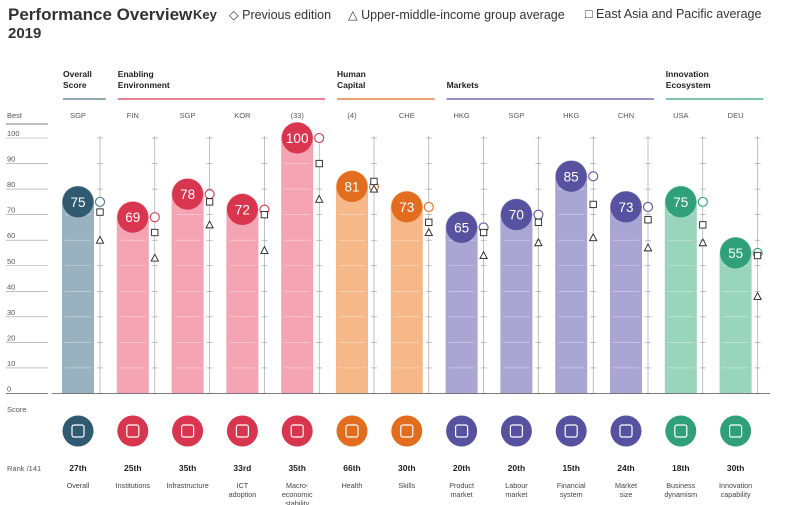  I want to click on score-value-label: 72, so click(242, 210).